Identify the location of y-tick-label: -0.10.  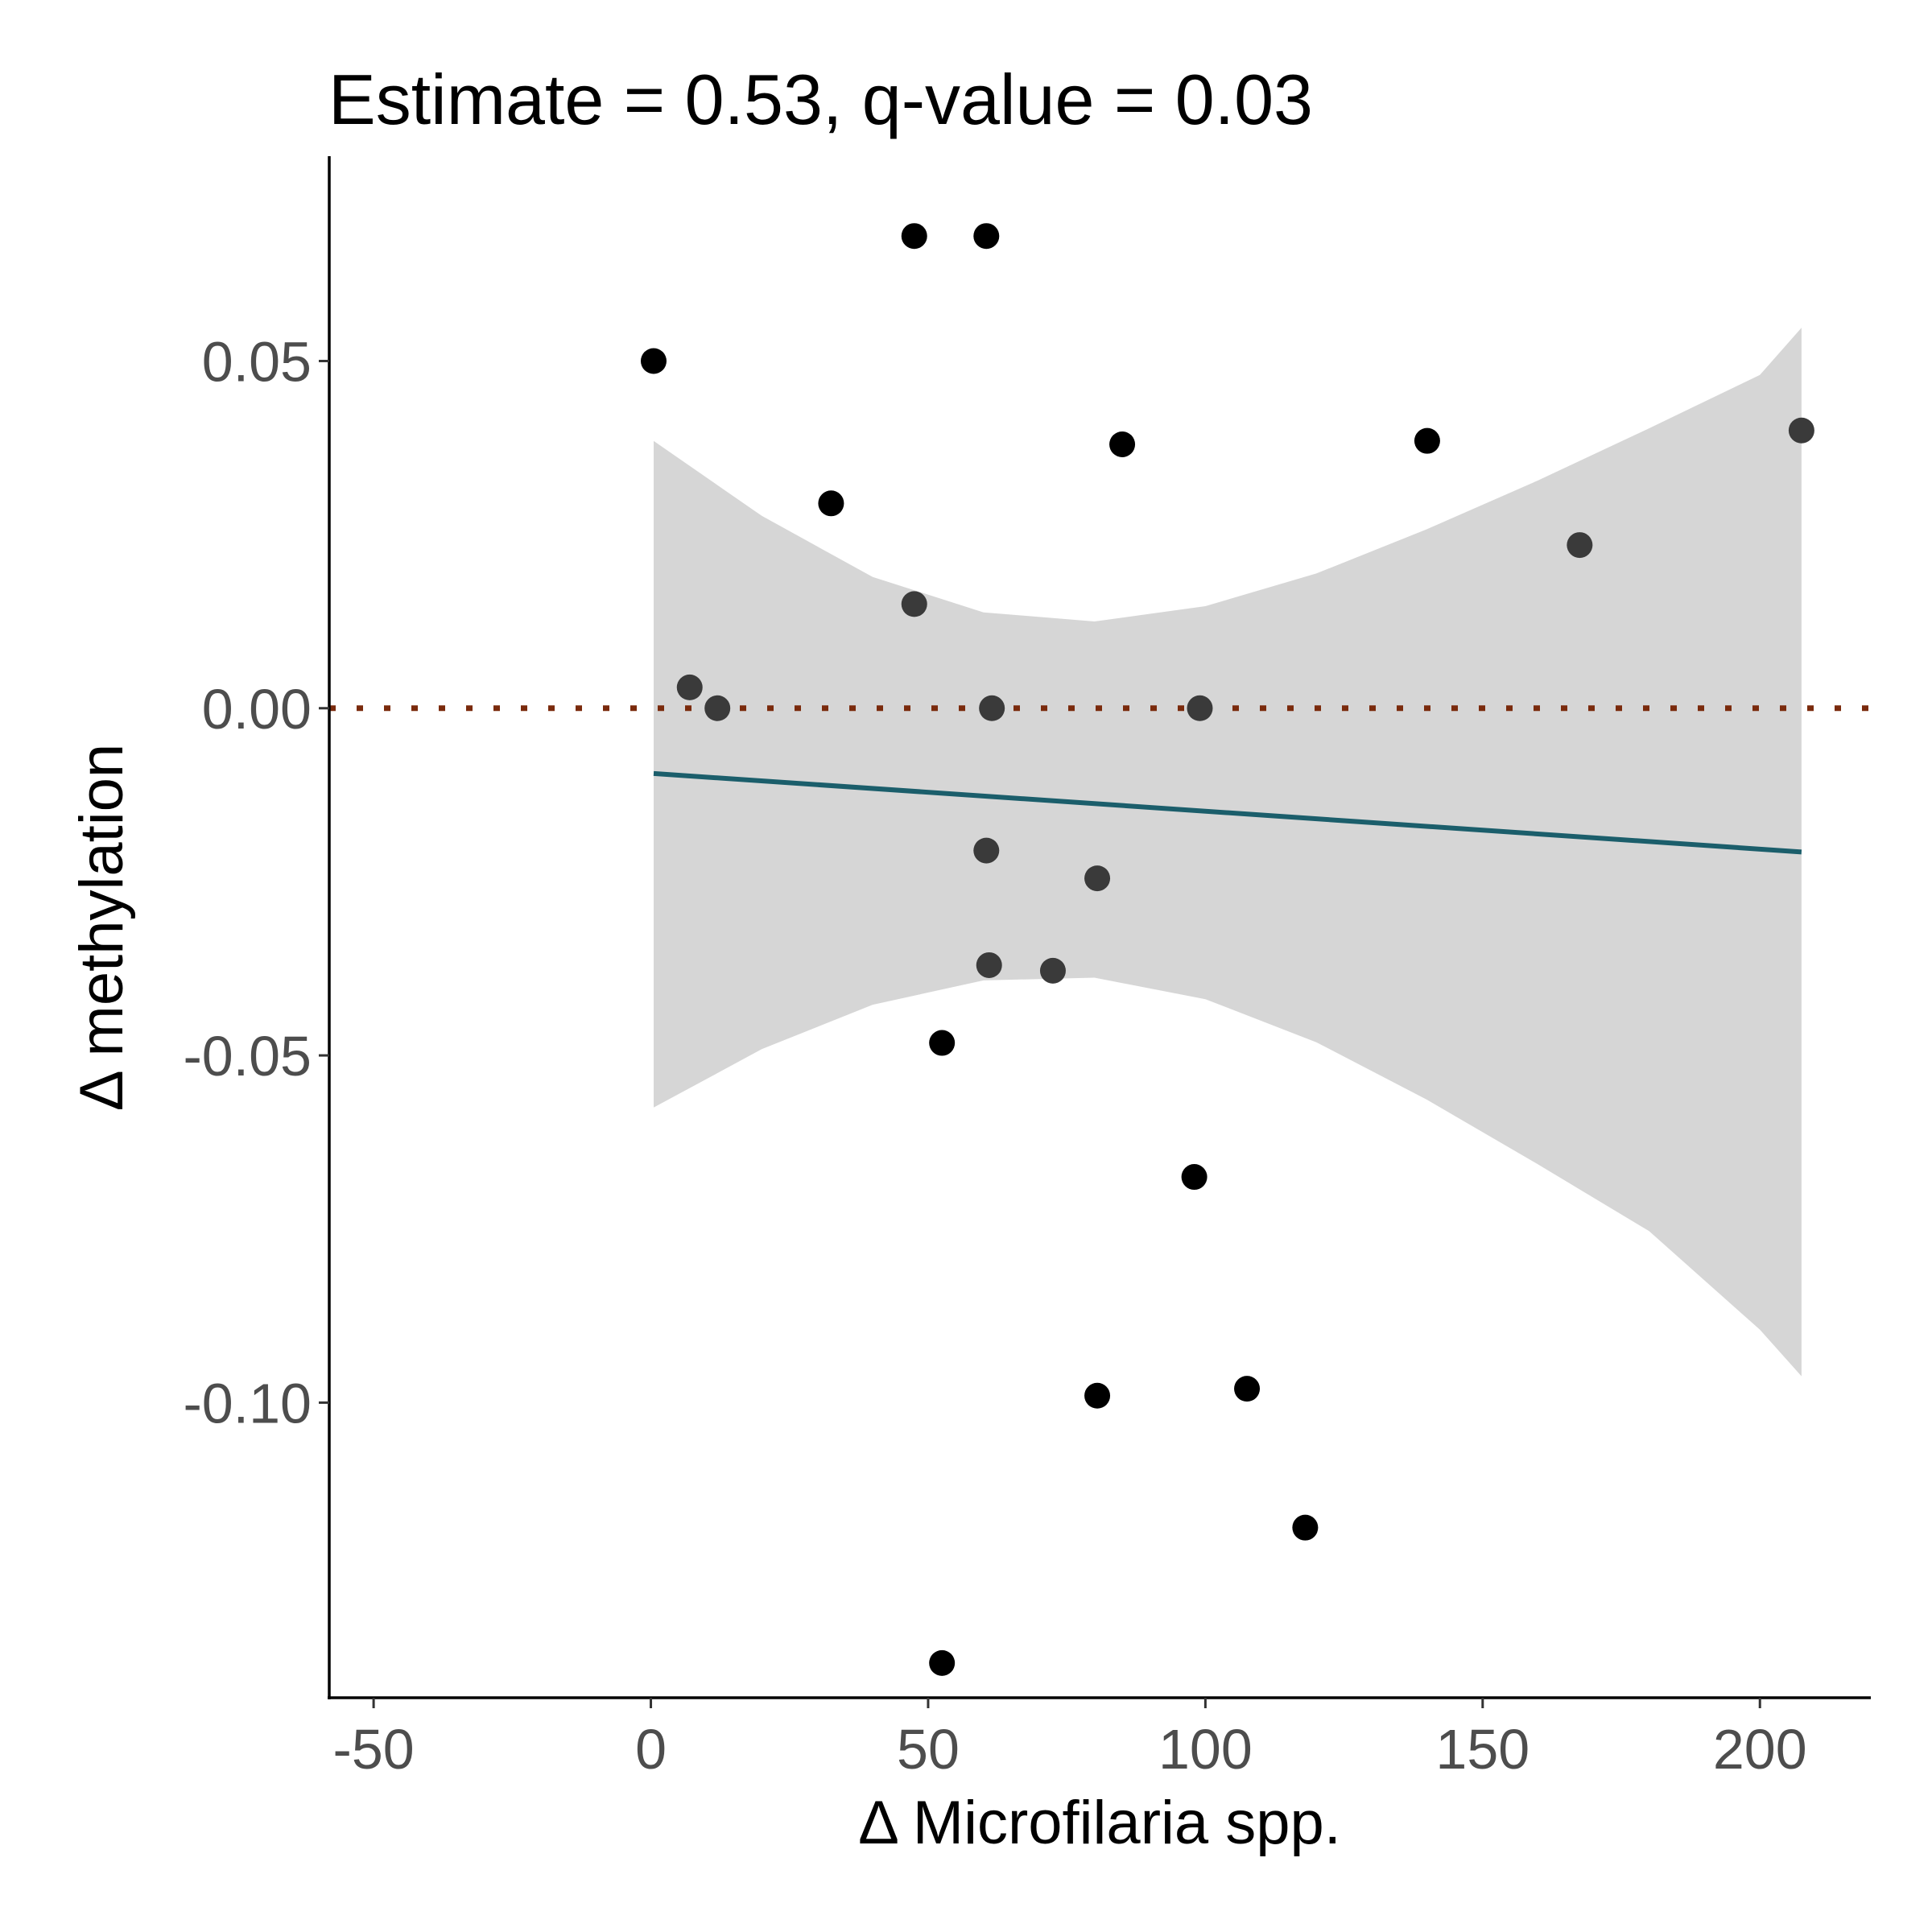
(247, 1403).